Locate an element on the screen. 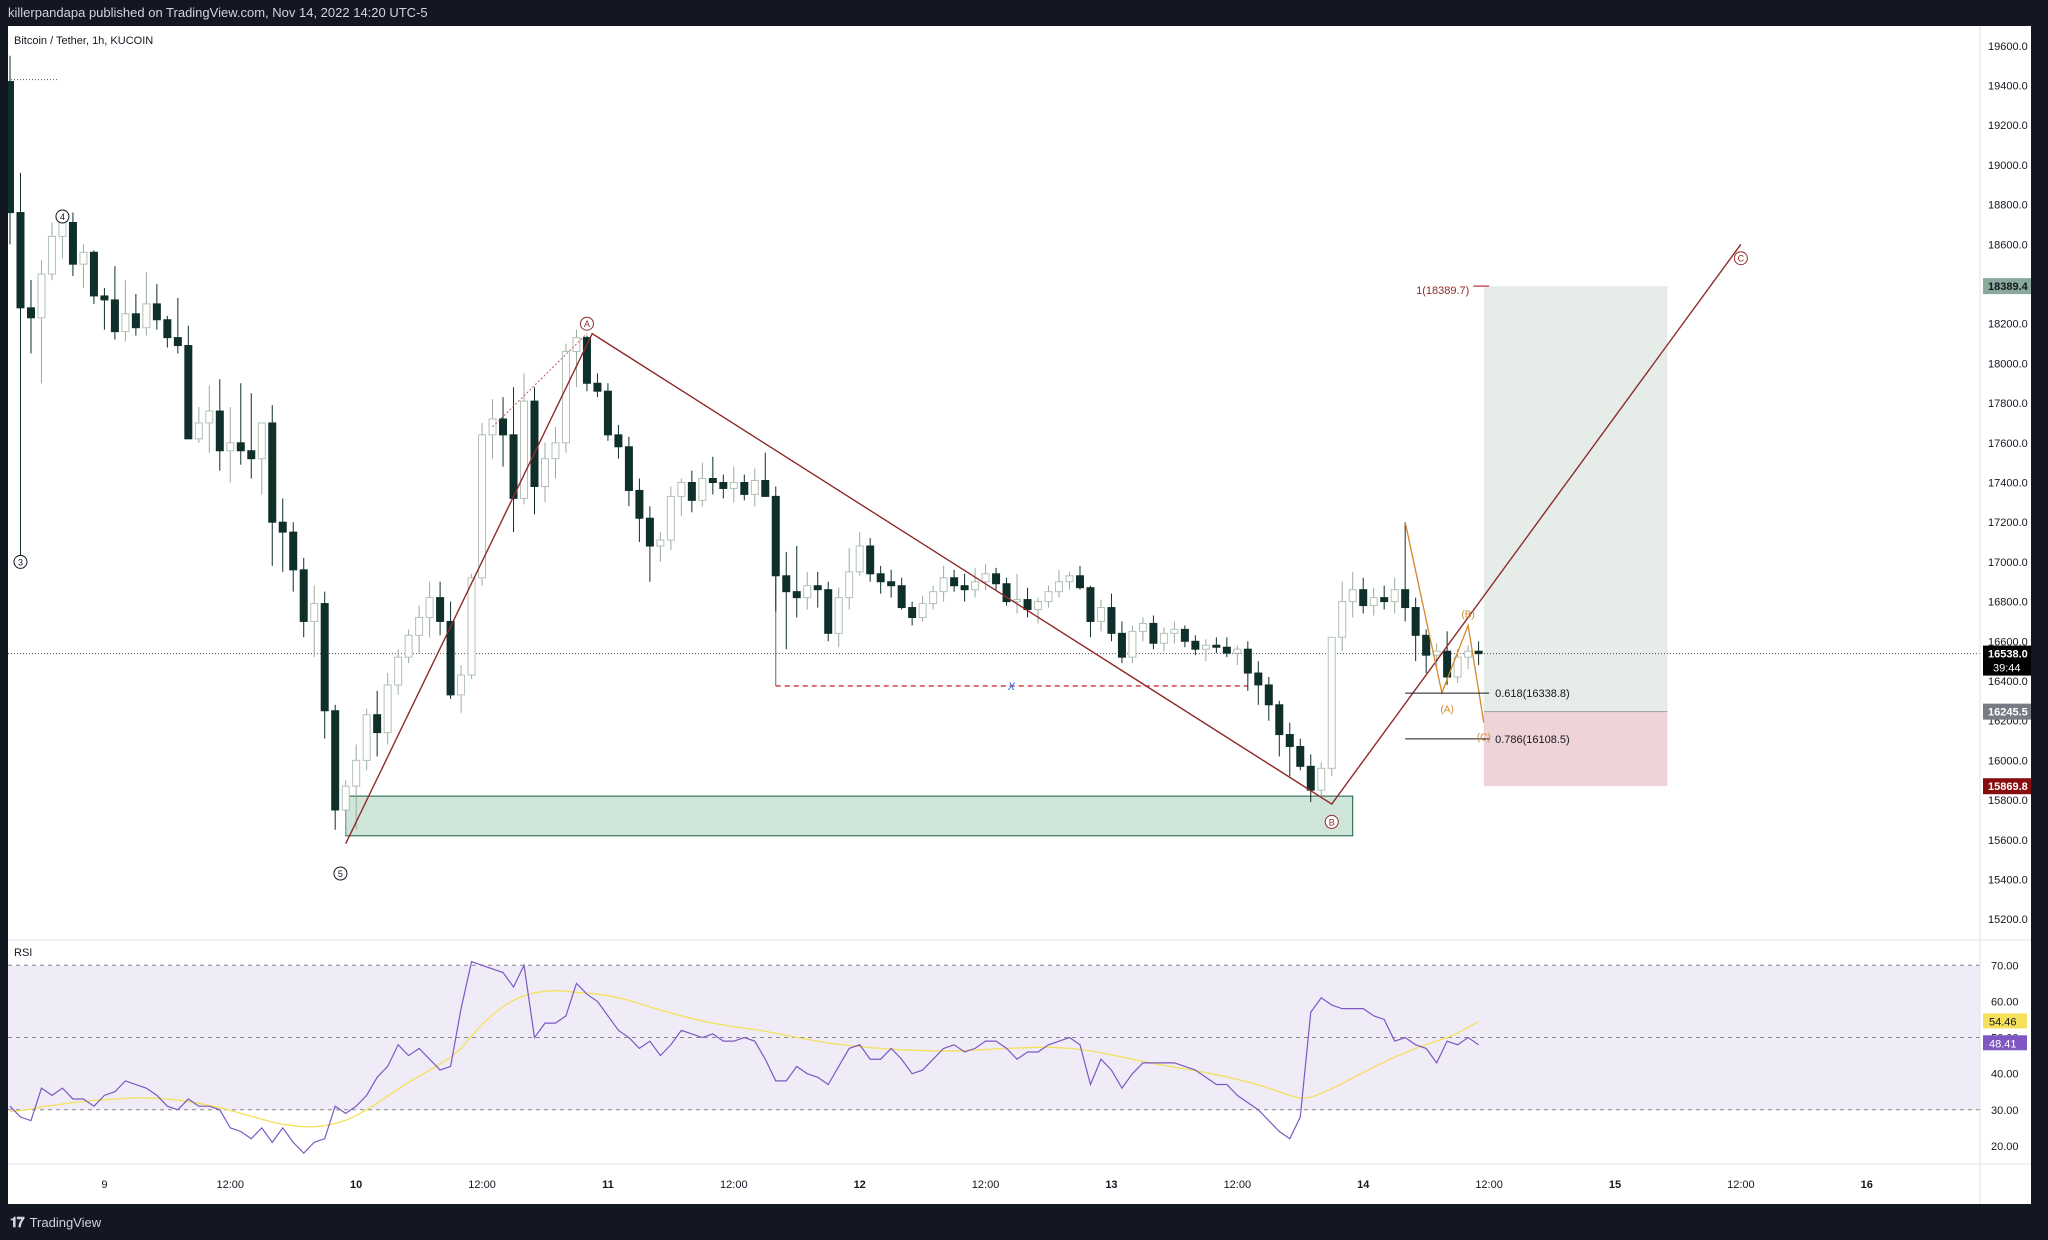 This screenshot has height=1240, width=2048. rsi-line is located at coordinates (744, 1057).